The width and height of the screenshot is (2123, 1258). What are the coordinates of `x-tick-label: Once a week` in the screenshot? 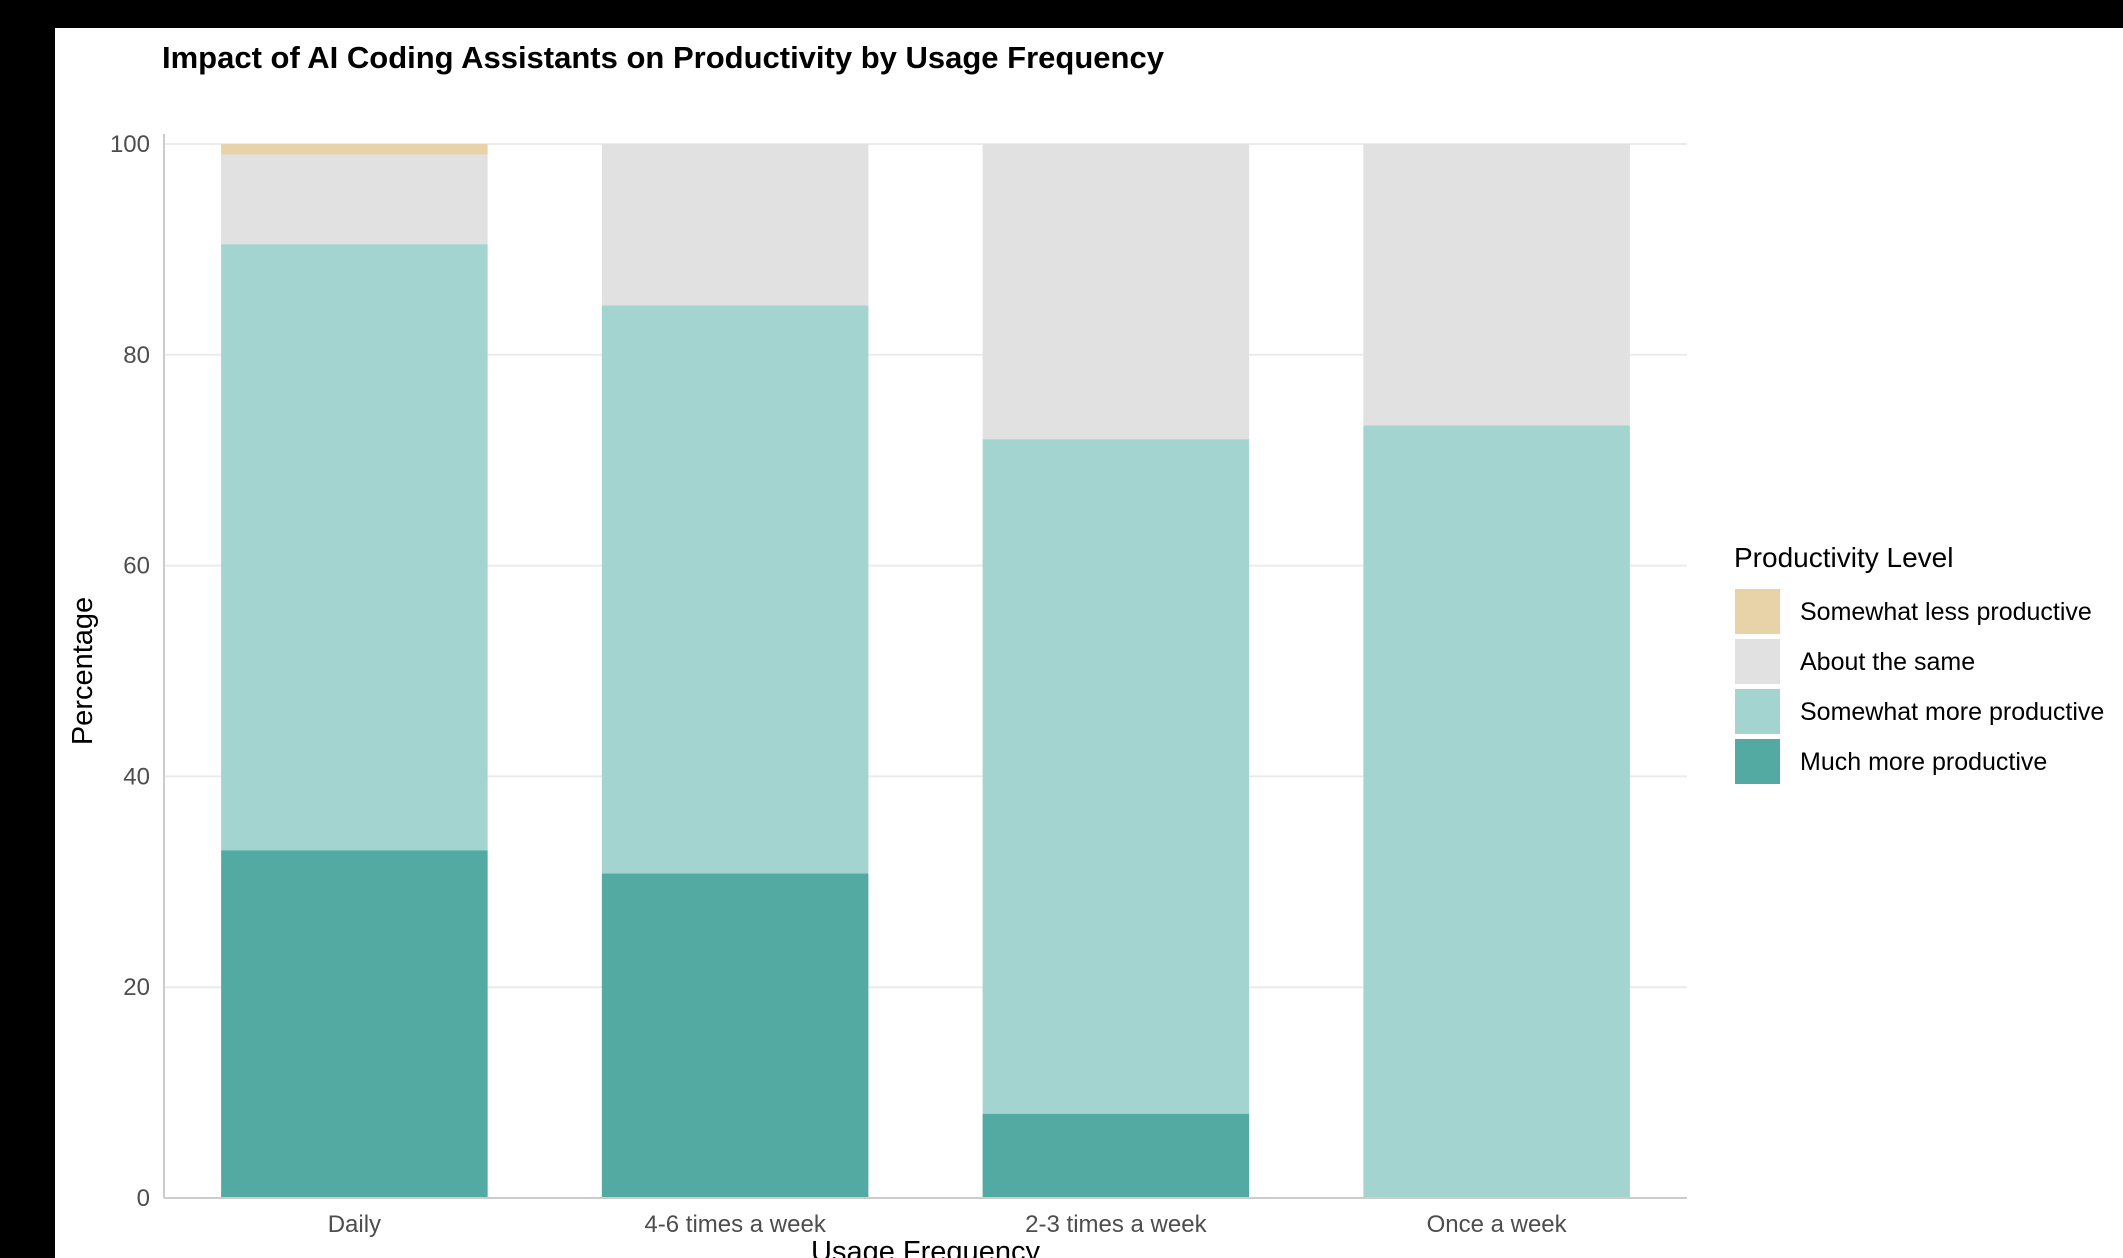 It's located at (1497, 1224).